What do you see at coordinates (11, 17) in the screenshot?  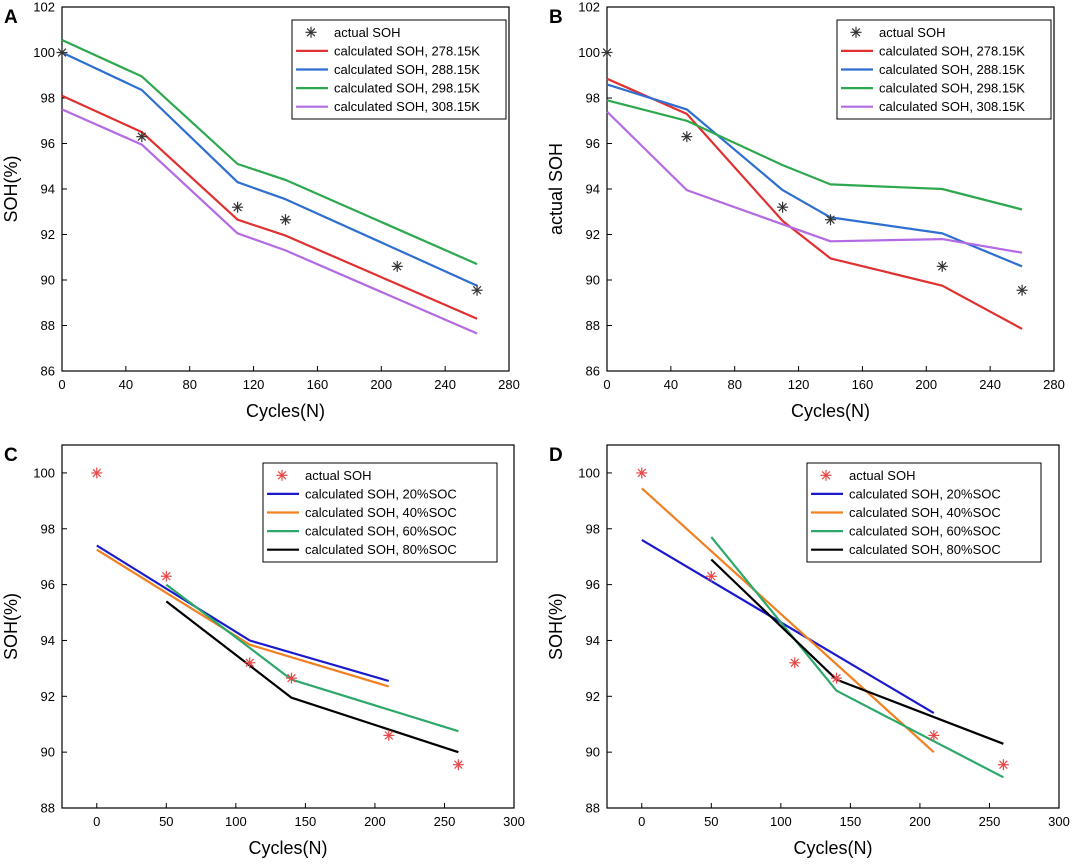 I see `panel-label: A` at bounding box center [11, 17].